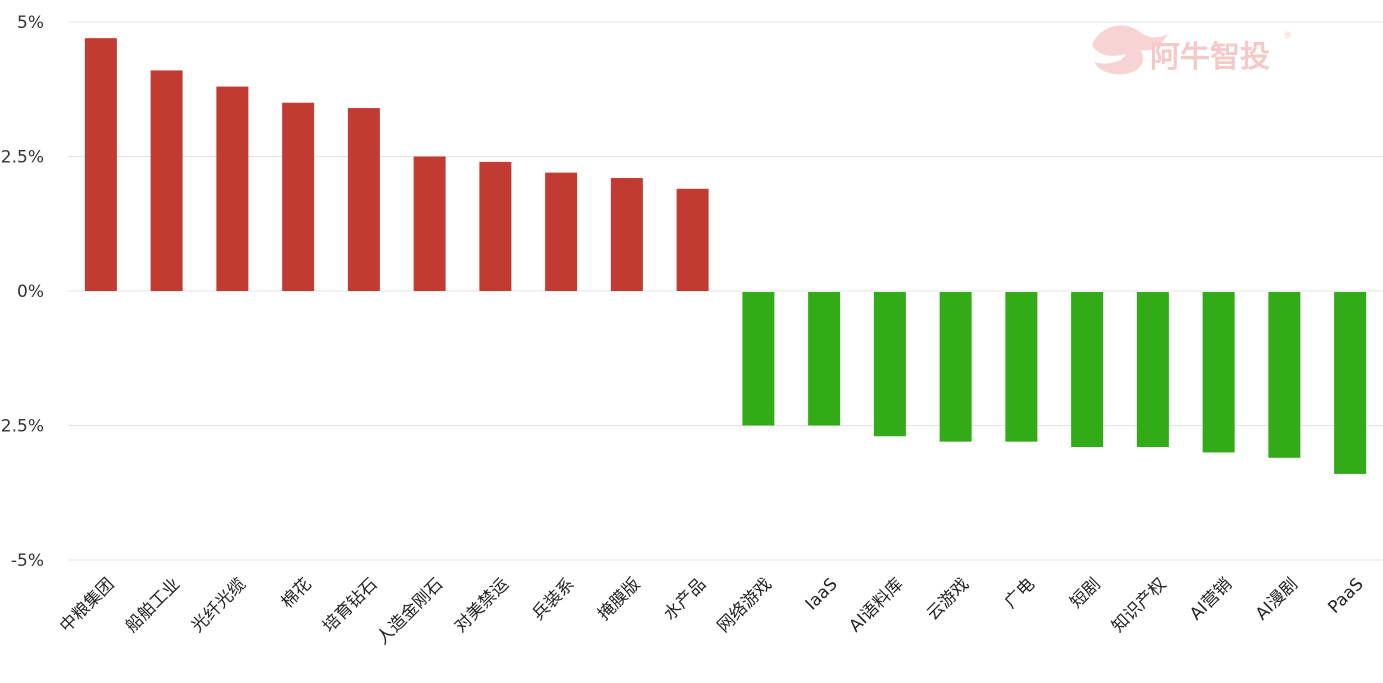  Describe the element at coordinates (1210, 57) in the screenshot. I see `watermark-text: 阿牛智投` at that location.